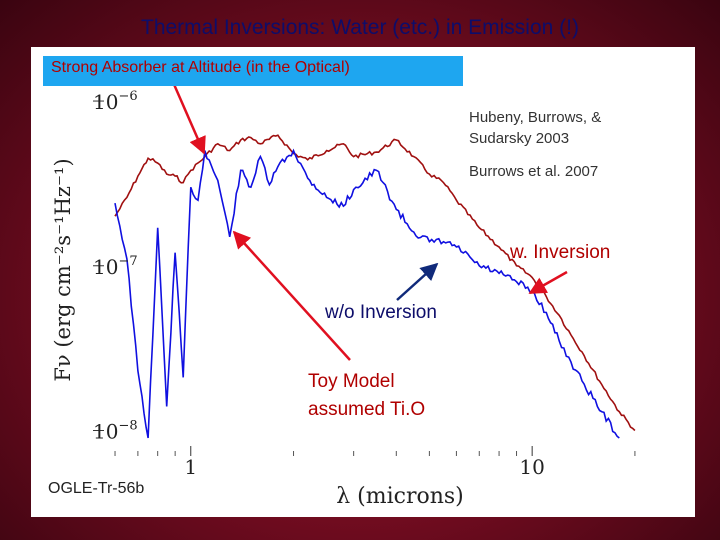  Describe the element at coordinates (535, 128) in the screenshot. I see `reference-hubeny: Hubeny, Burrows, & Sudarsky 2003` at that location.